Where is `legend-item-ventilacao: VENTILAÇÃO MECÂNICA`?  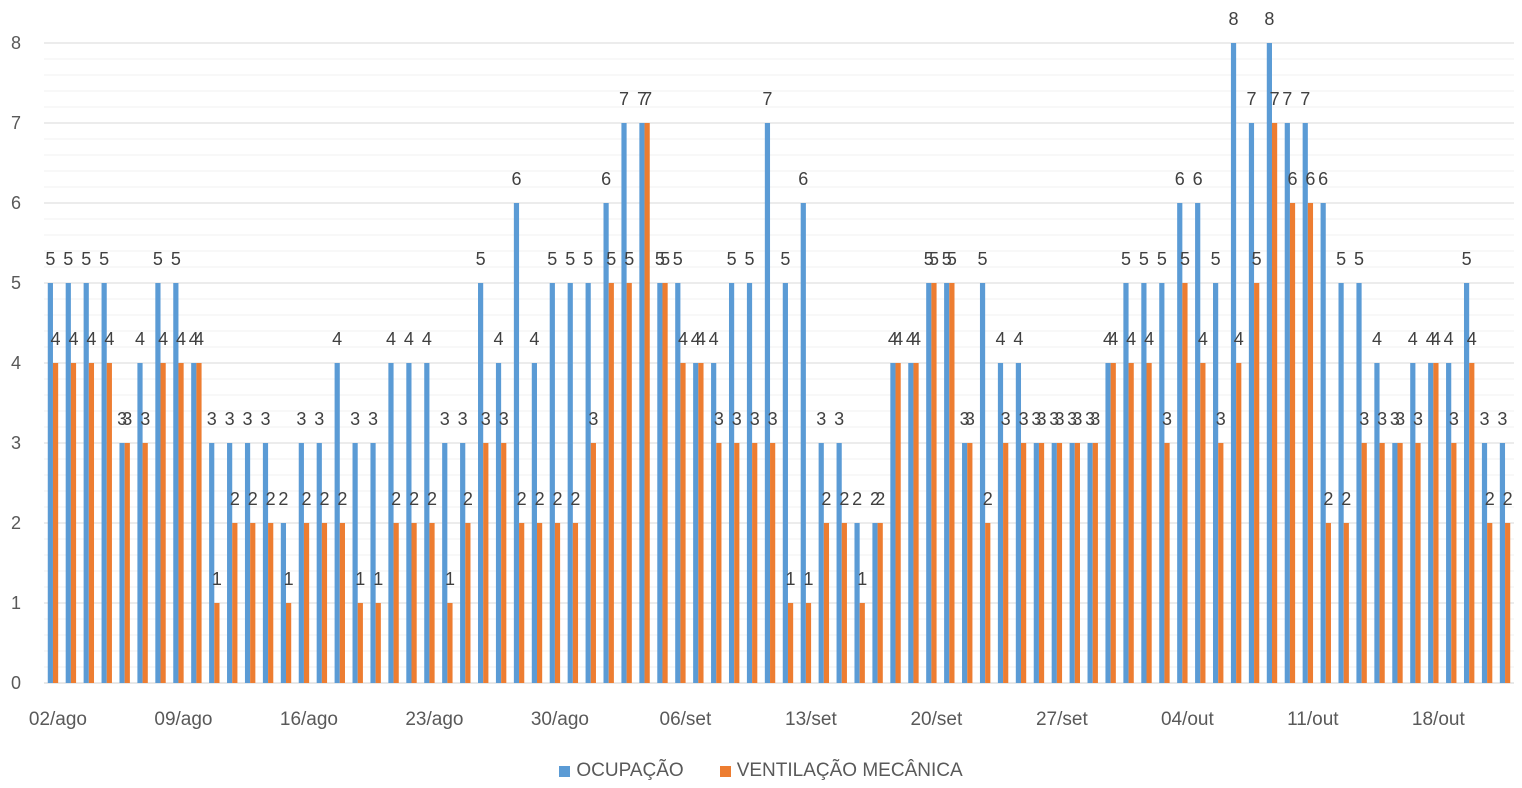 legend-item-ventilacao: VENTILAÇÃO MECÂNICA is located at coordinates (841, 771).